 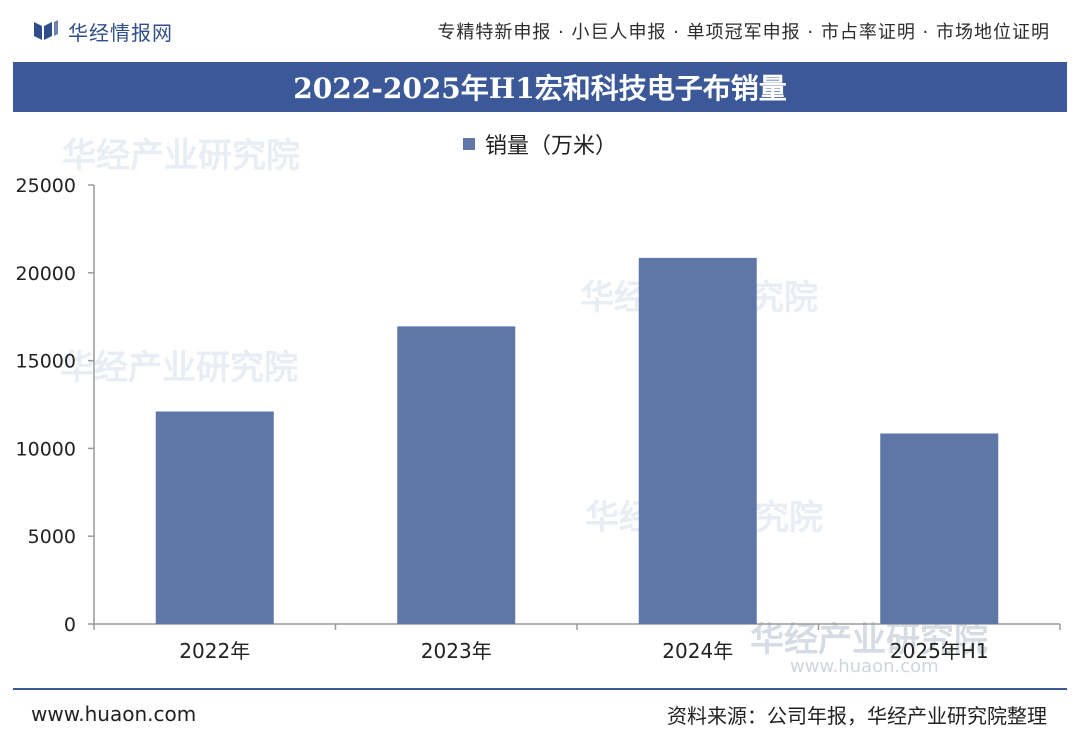 What do you see at coordinates (864, 666) in the screenshot?
I see `watermark-url: www.huaon.com` at bounding box center [864, 666].